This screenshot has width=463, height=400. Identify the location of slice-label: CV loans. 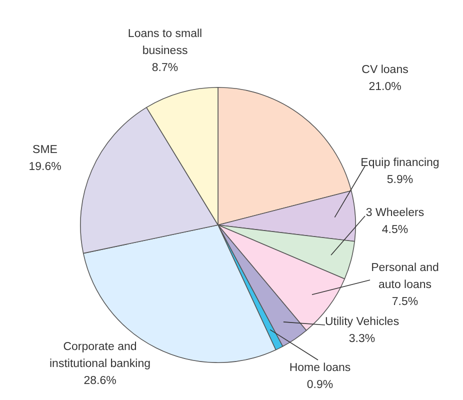
(385, 70).